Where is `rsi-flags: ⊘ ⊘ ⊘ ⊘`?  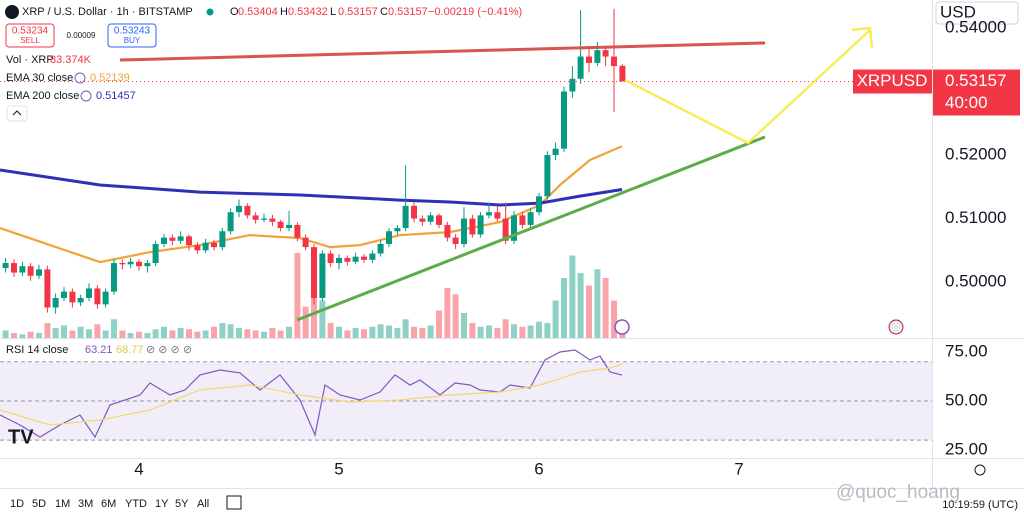 rsi-flags: ⊘ ⊘ ⊘ ⊘ is located at coordinates (169, 350).